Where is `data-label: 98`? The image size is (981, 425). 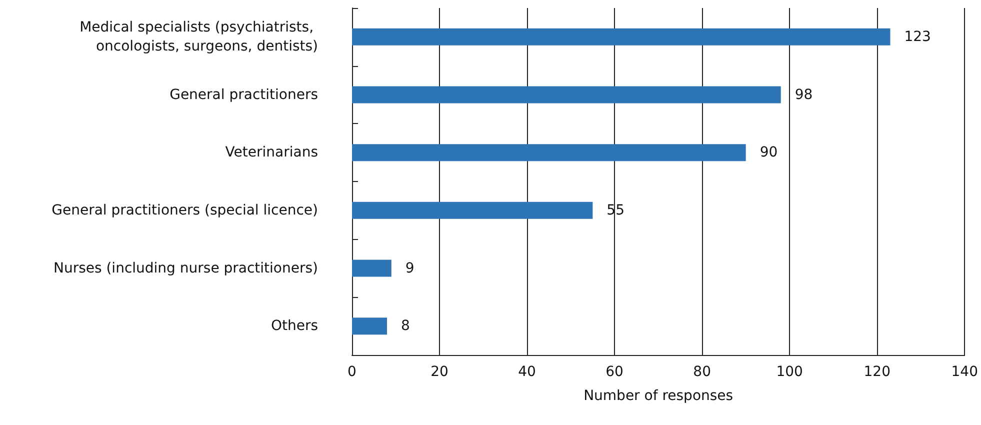 data-label: 98 is located at coordinates (803, 94).